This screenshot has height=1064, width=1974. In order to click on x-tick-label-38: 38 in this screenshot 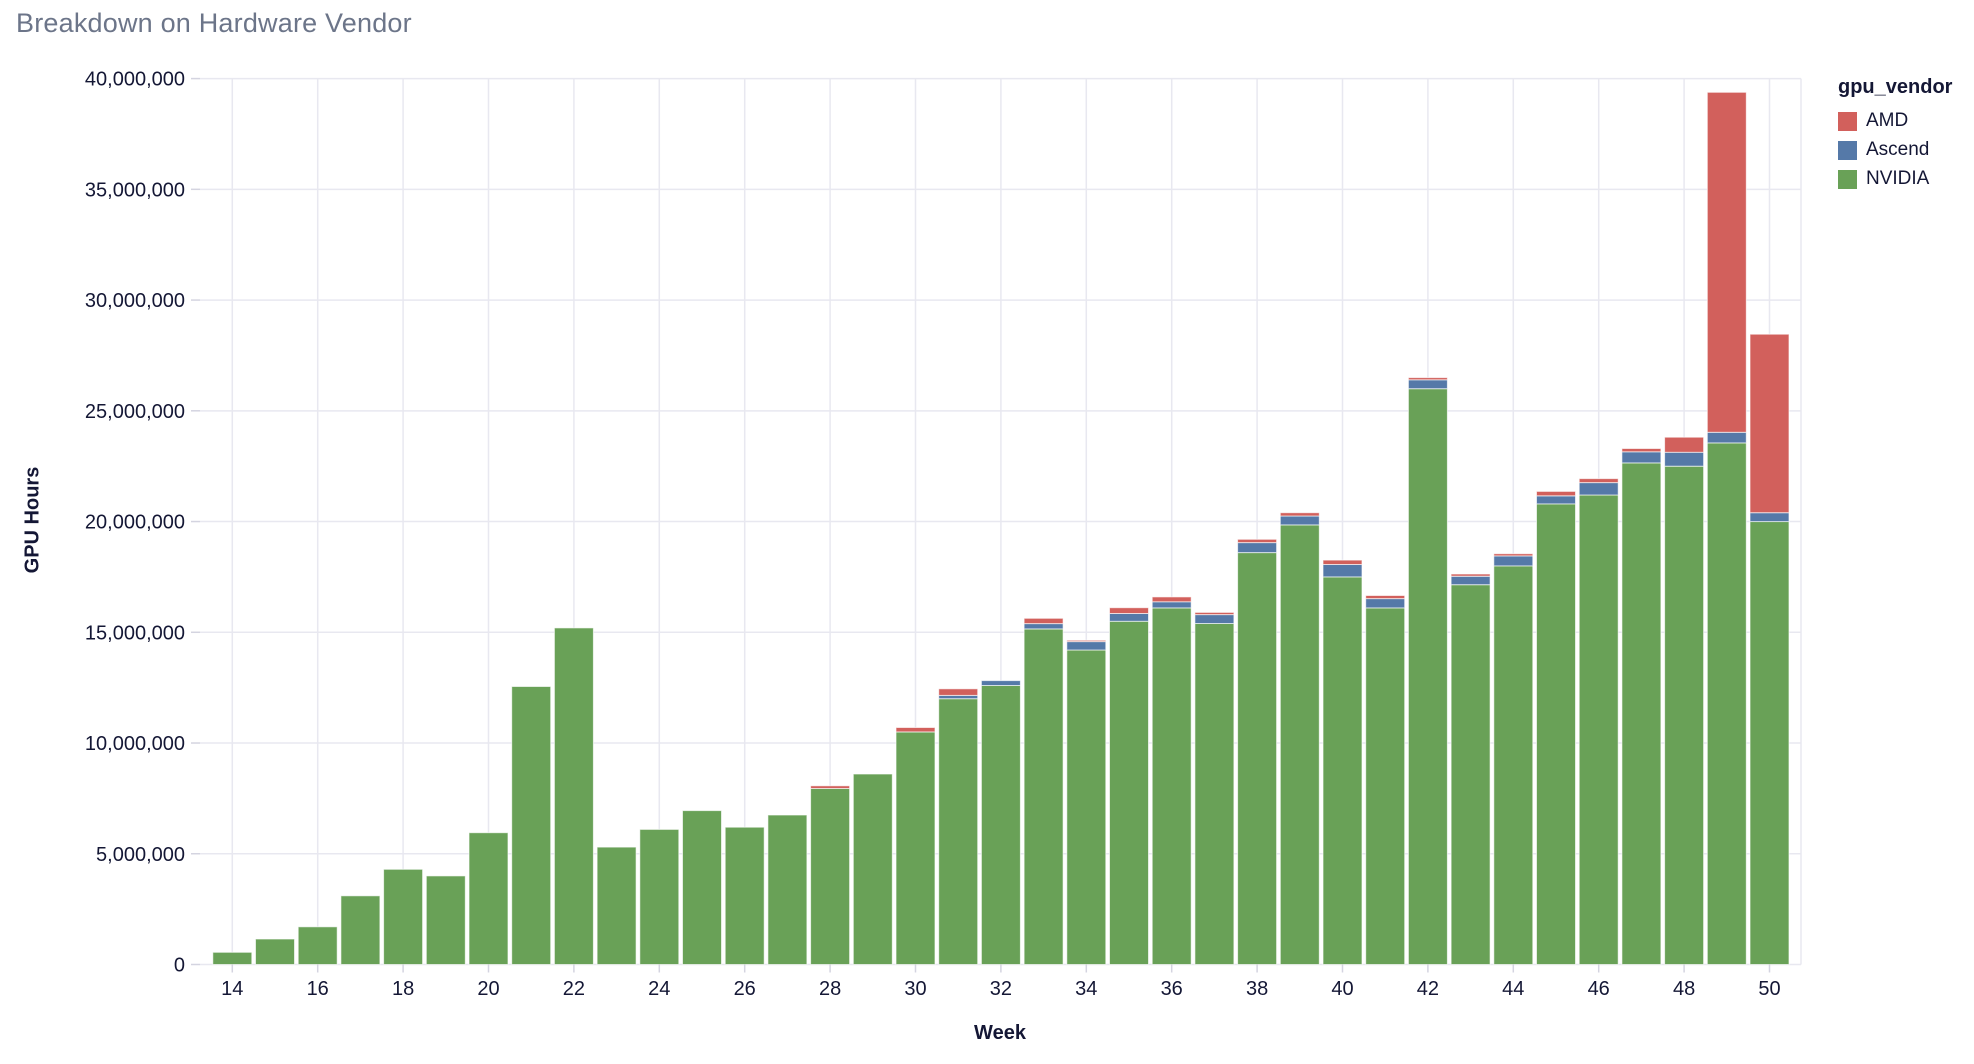, I will do `click(1257, 989)`.